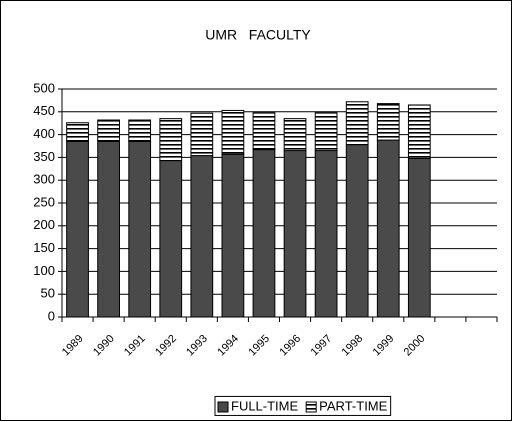  I want to click on x-tick-label: 1989, so click(73, 346).